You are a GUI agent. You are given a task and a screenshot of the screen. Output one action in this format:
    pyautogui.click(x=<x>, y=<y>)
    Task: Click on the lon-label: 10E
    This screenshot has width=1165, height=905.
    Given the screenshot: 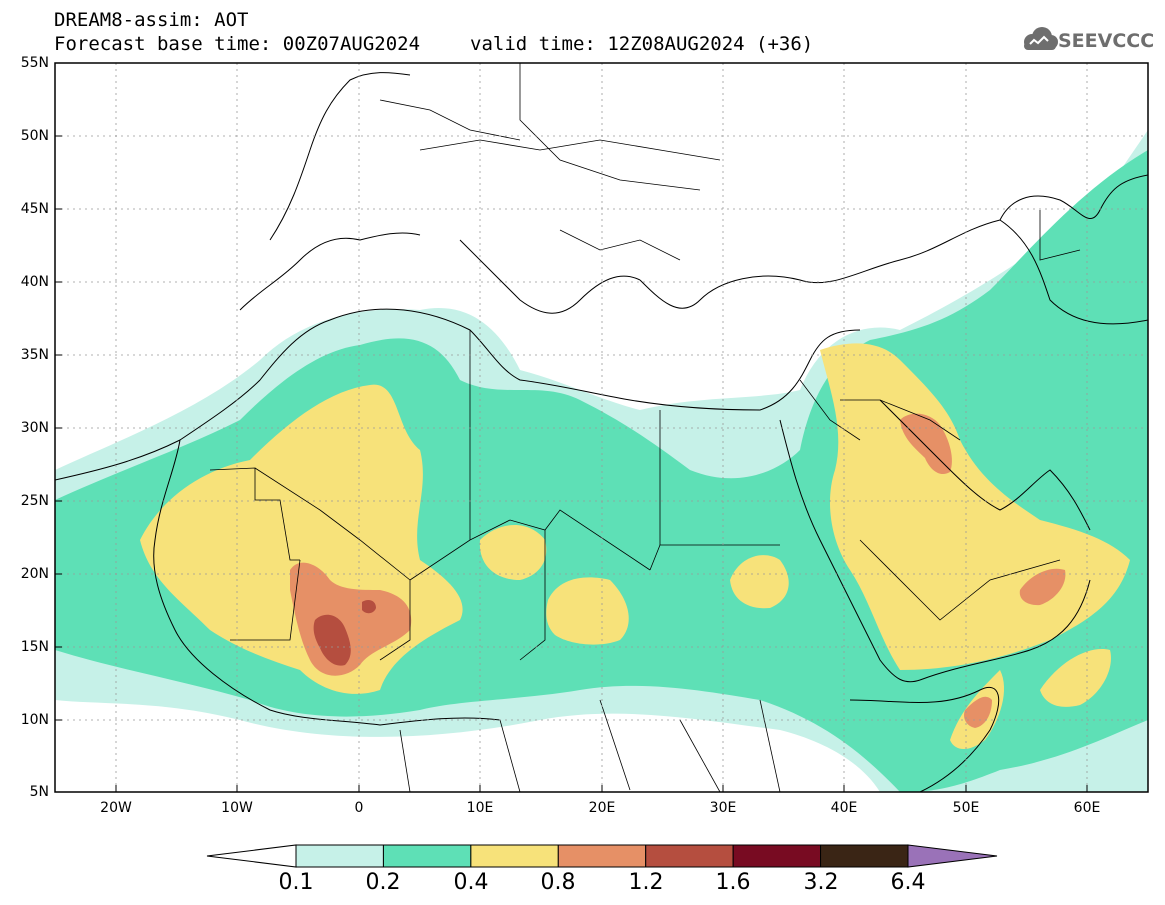 What is the action you would take?
    pyautogui.click(x=480, y=808)
    